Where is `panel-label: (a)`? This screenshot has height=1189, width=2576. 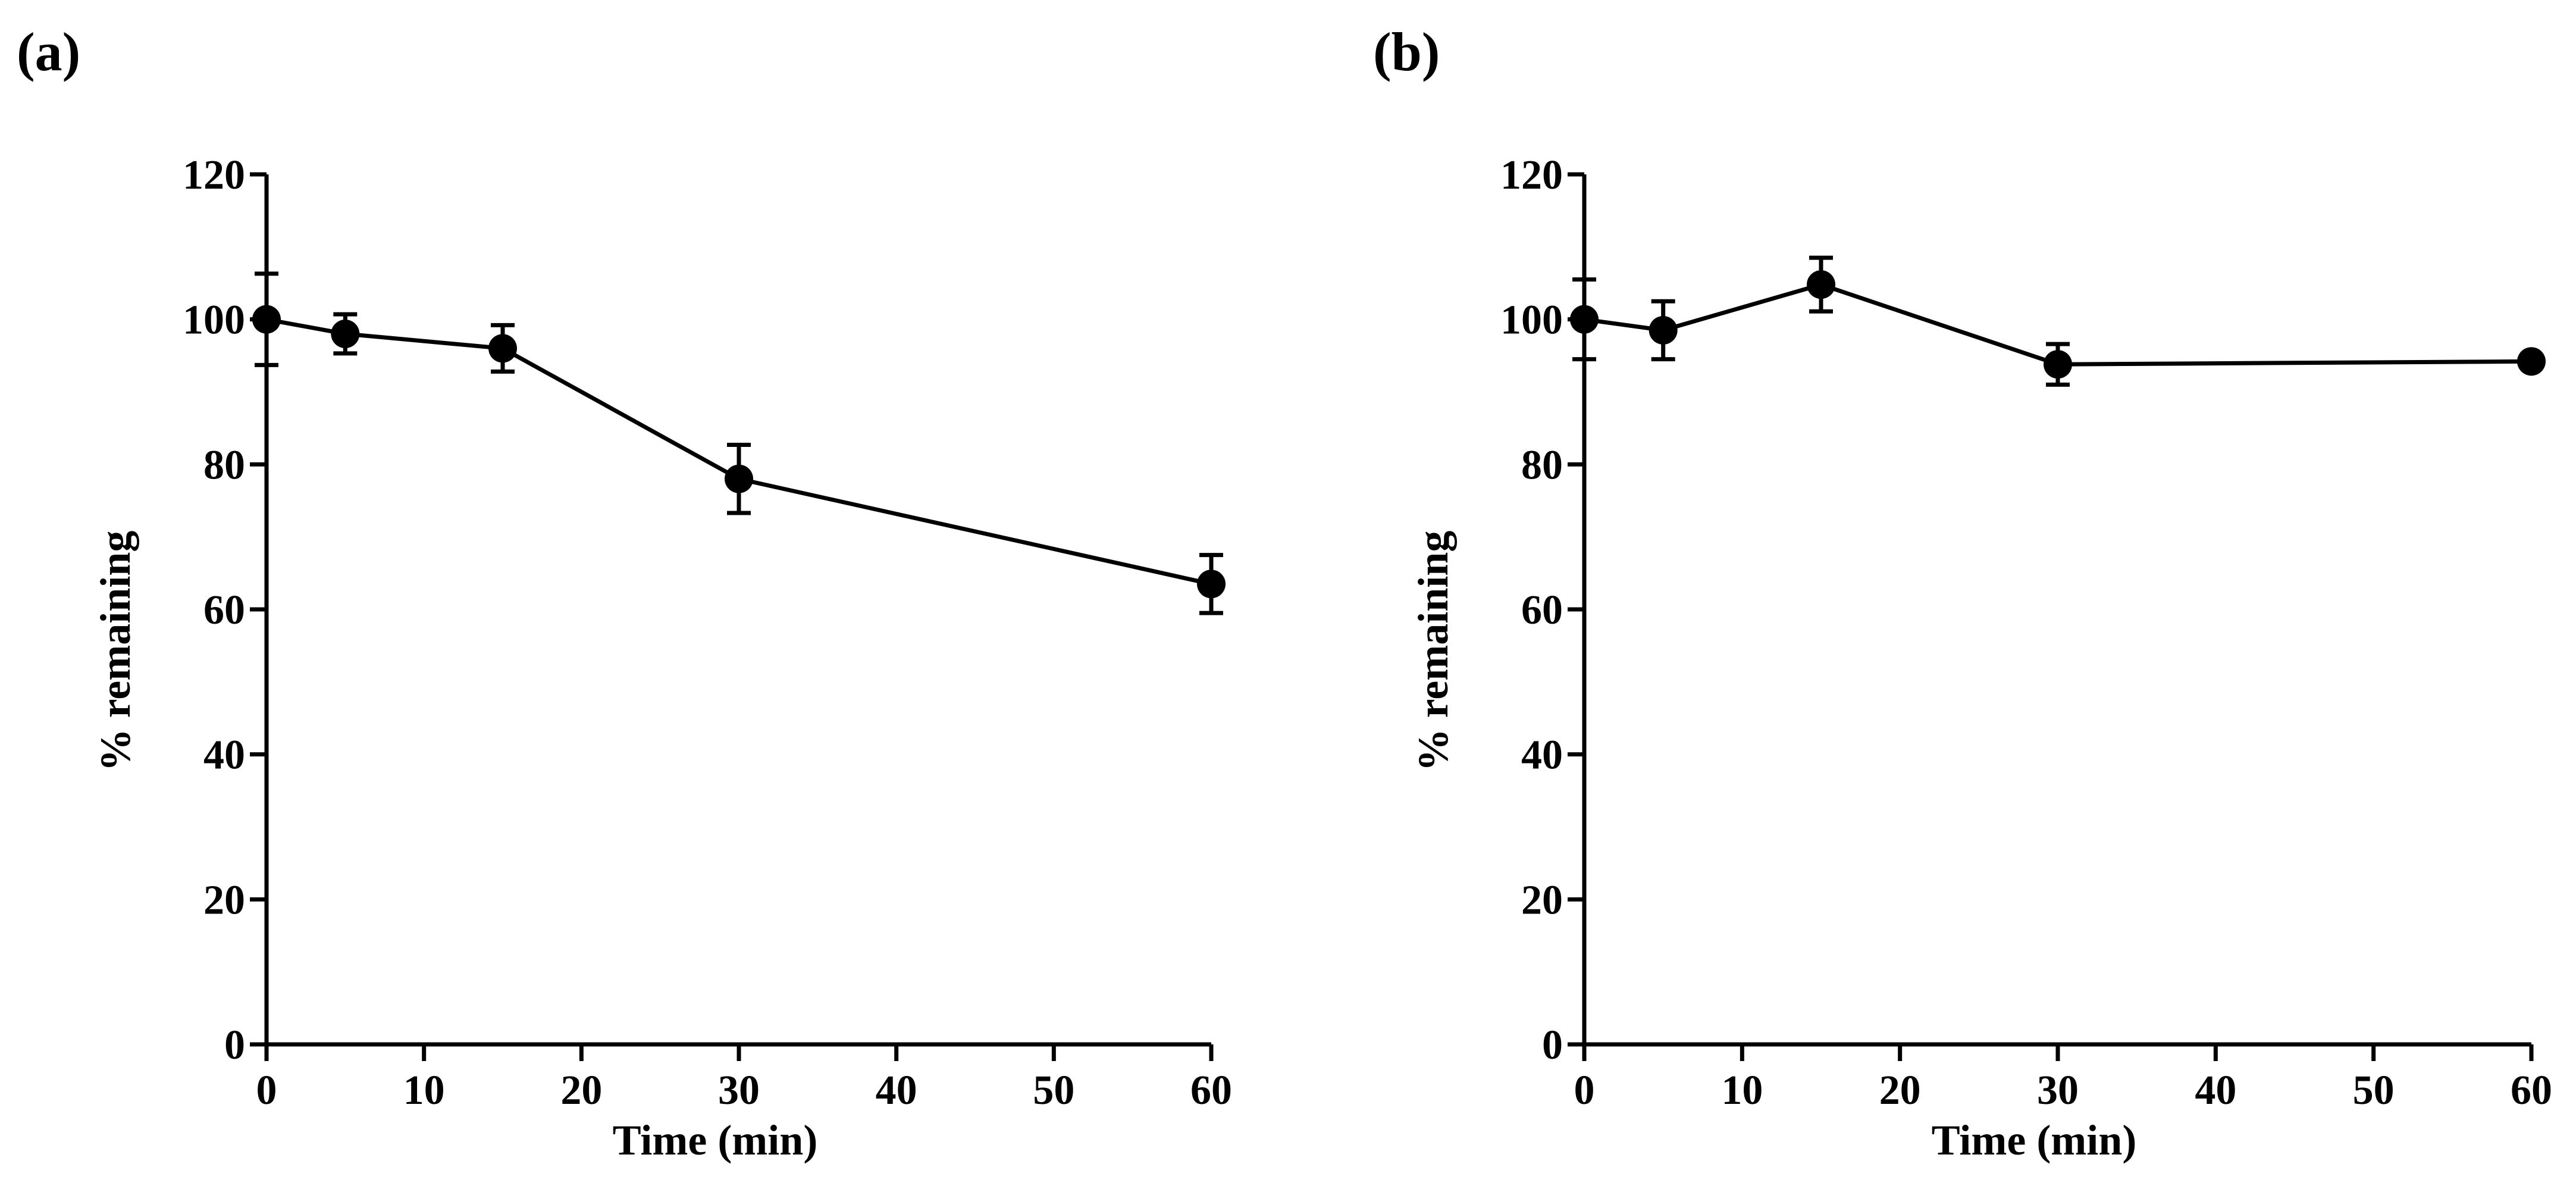
panel-label: (a) is located at coordinates (49, 51).